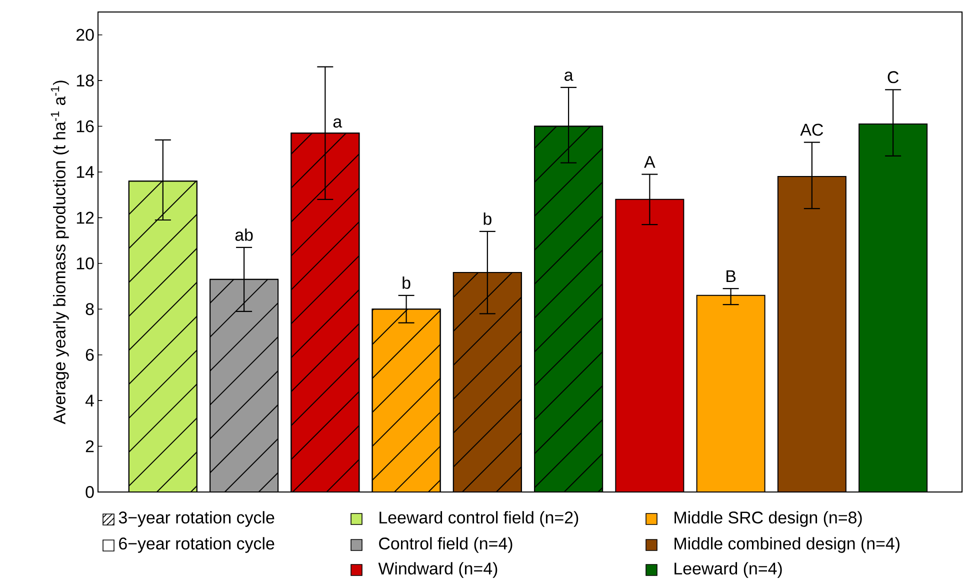 The height and width of the screenshot is (581, 963). I want to click on data-label: B, so click(731, 276).